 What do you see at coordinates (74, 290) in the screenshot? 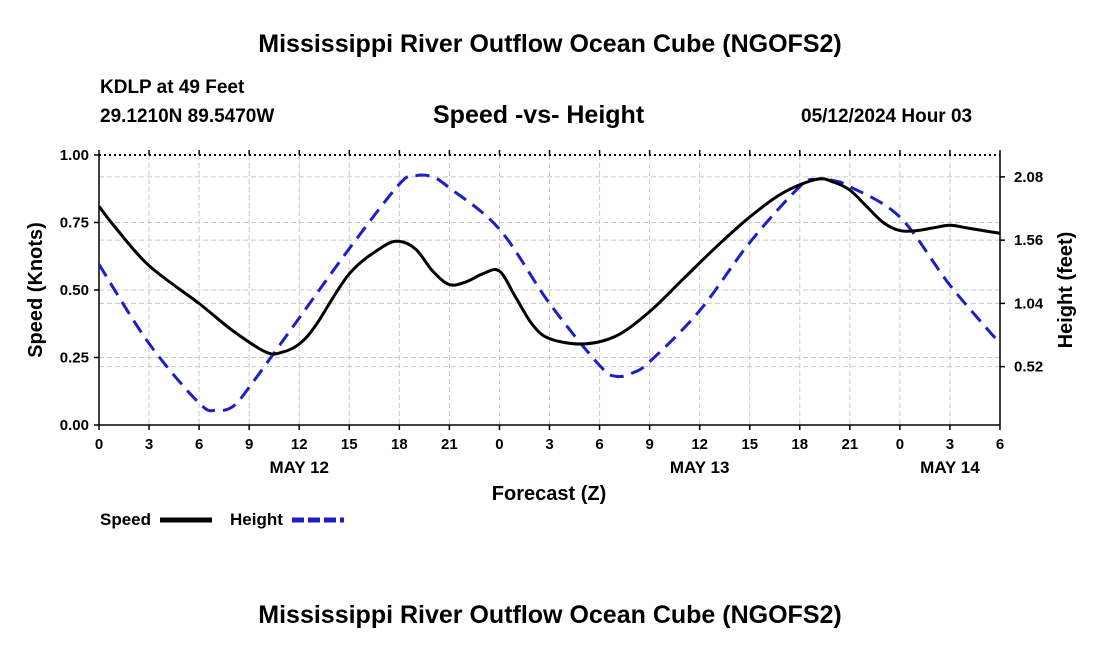
I see `y-left-tick-label: 0.50` at bounding box center [74, 290].